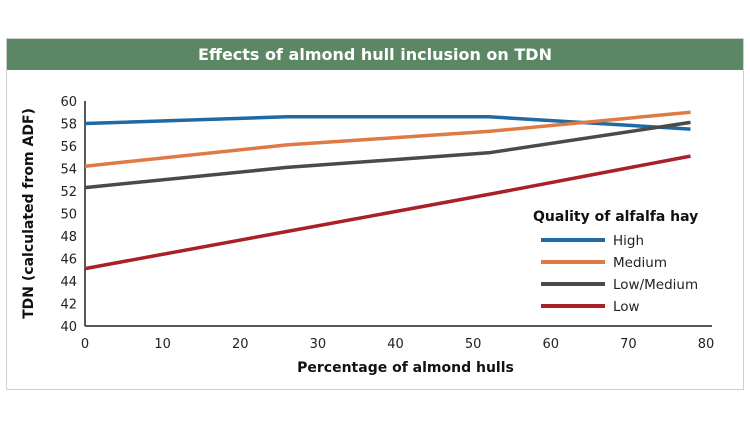  What do you see at coordinates (68, 282) in the screenshot?
I see `y-tick-label: 44` at bounding box center [68, 282].